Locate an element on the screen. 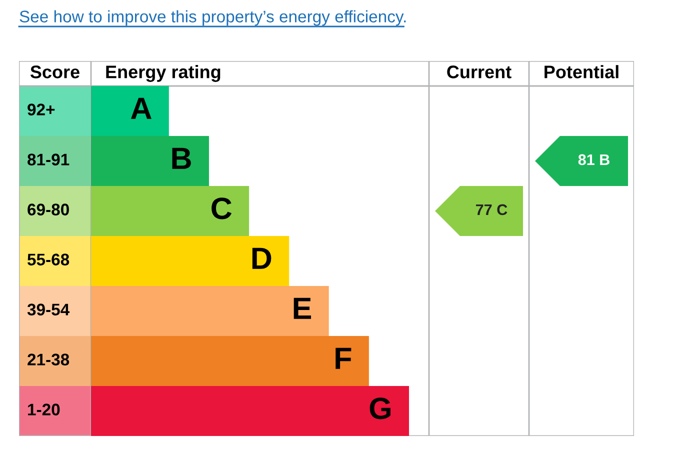  text: 92+ is located at coordinates (41, 110).